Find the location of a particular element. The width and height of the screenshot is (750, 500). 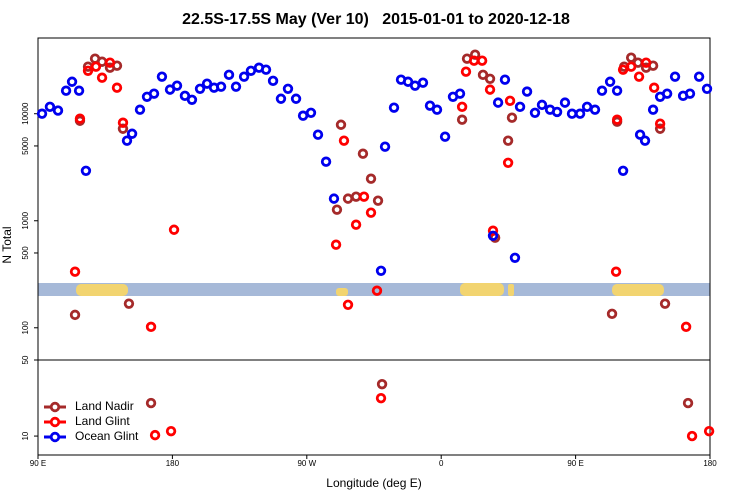

y-tick-label: 500 is located at coordinates (25, 253).